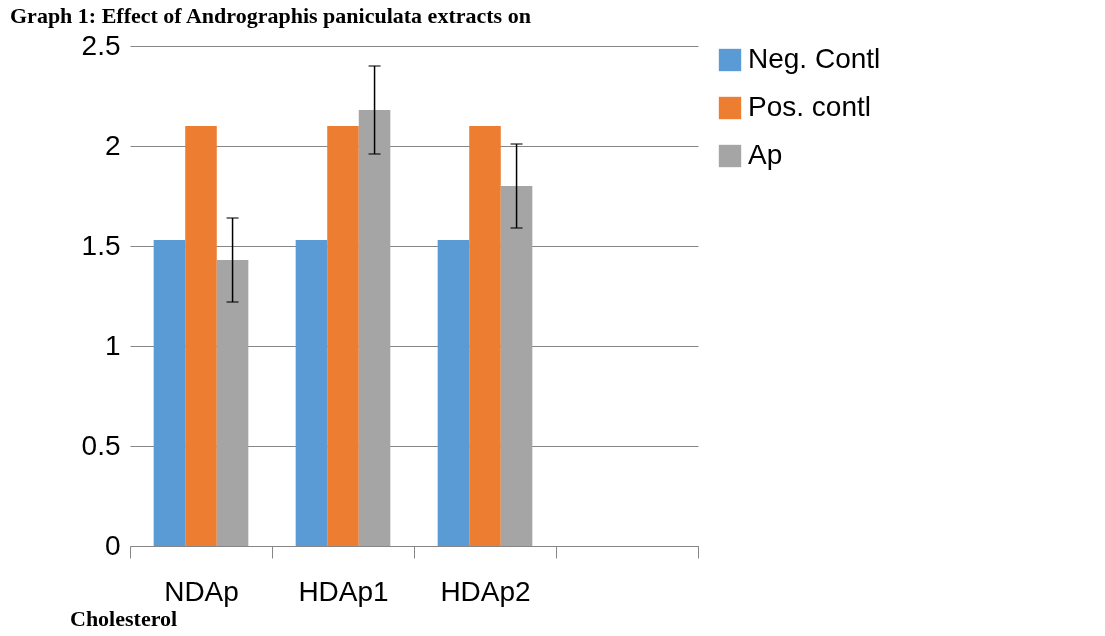  I want to click on legend-label: Neg. Contl, so click(814, 58).